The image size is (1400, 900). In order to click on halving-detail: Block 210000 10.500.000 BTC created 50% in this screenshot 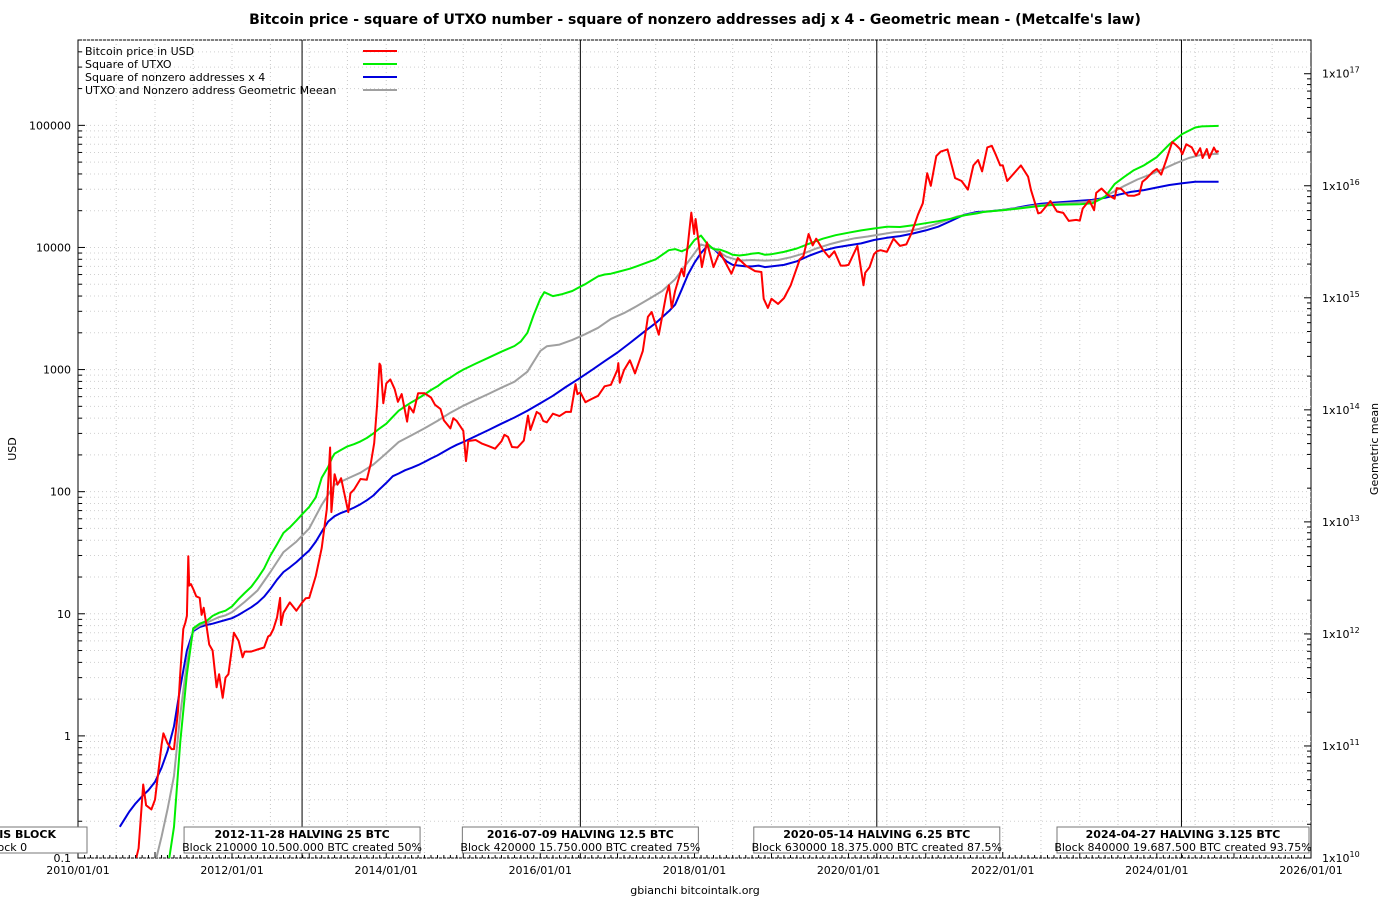, I will do `click(302, 847)`.